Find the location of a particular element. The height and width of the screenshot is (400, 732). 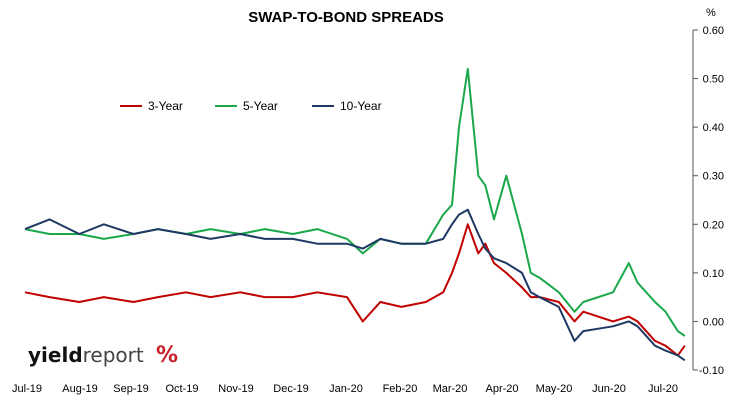

brand-percent-icon: % is located at coordinates (167, 355).